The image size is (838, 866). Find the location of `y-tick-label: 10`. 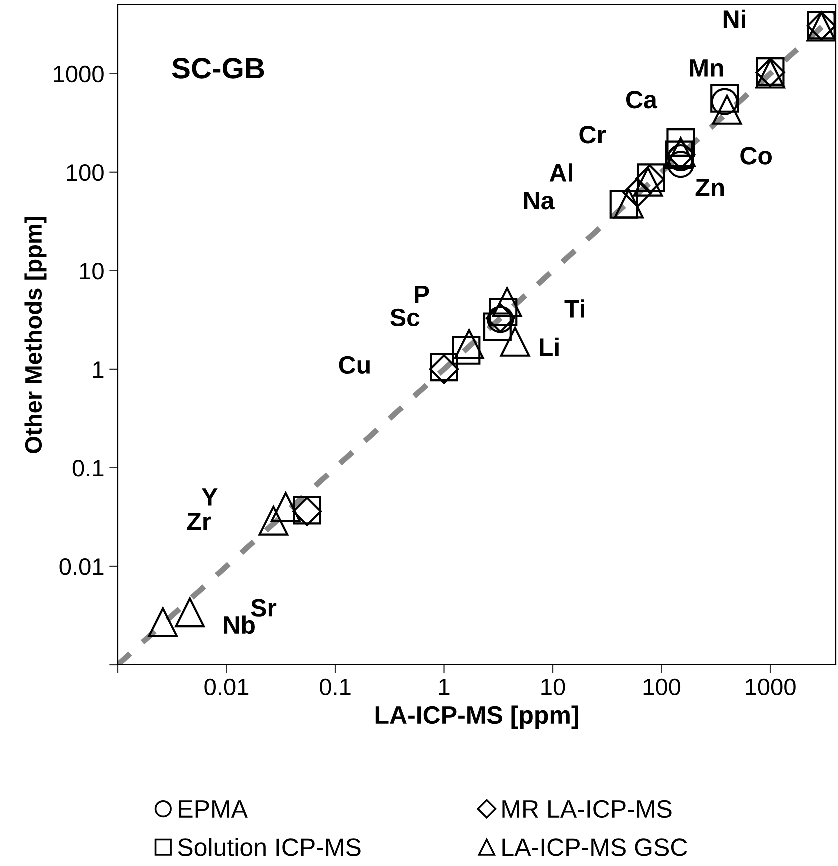

y-tick-label: 10 is located at coordinates (92, 271).